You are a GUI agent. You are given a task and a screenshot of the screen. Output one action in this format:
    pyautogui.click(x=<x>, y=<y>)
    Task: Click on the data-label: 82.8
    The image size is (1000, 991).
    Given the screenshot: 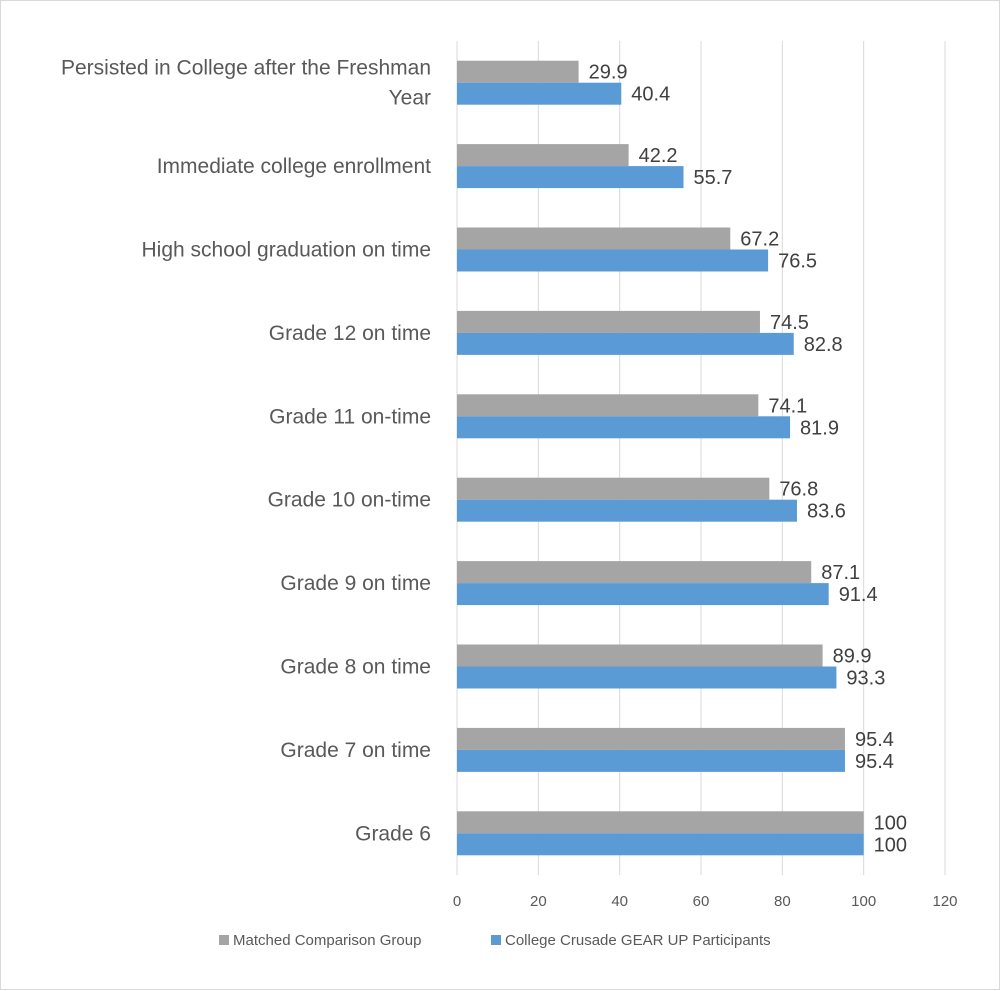 What is the action you would take?
    pyautogui.click(x=823, y=345)
    